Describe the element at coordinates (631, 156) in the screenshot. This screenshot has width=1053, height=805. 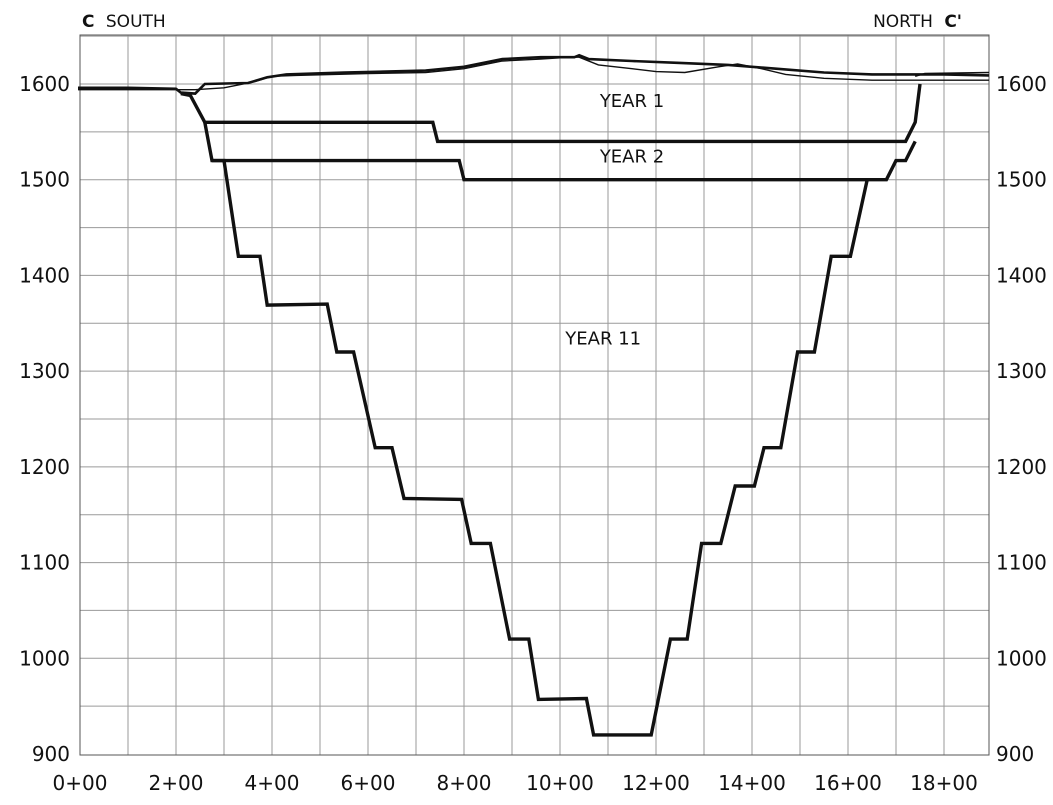
I see `phase-label-year2: YEAR 2` at that location.